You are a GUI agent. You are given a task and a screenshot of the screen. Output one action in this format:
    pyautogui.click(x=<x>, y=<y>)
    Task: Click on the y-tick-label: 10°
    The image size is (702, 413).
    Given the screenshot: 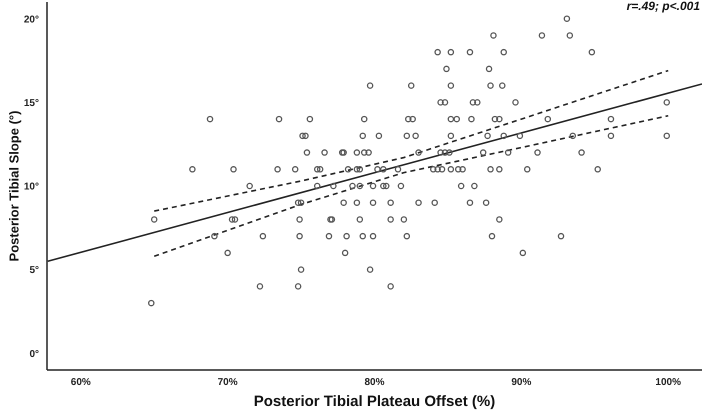 What is the action you would take?
    pyautogui.click(x=31, y=187)
    